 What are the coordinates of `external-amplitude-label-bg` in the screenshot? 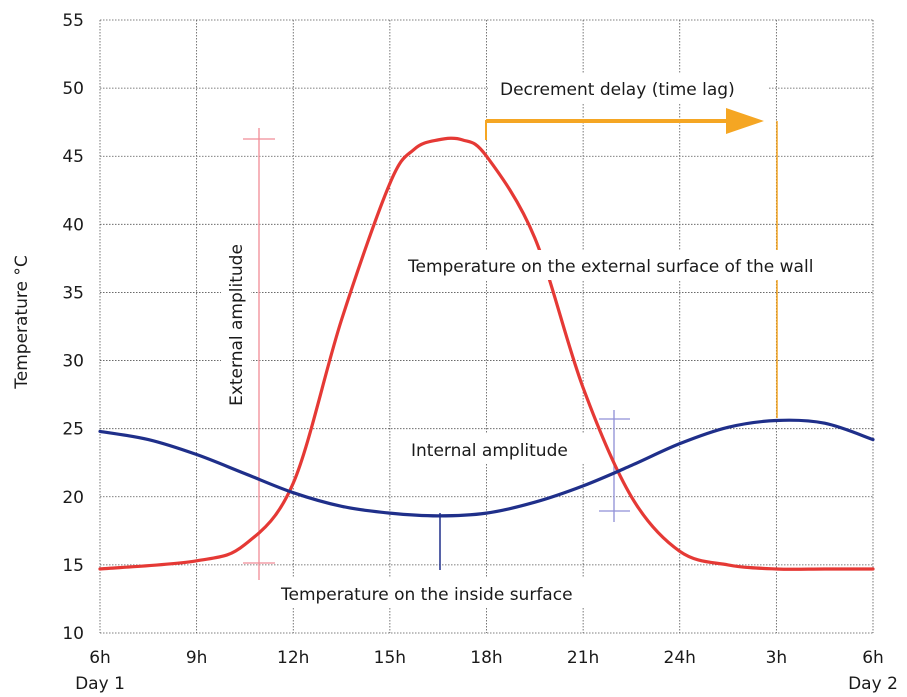 It's located at (236, 326).